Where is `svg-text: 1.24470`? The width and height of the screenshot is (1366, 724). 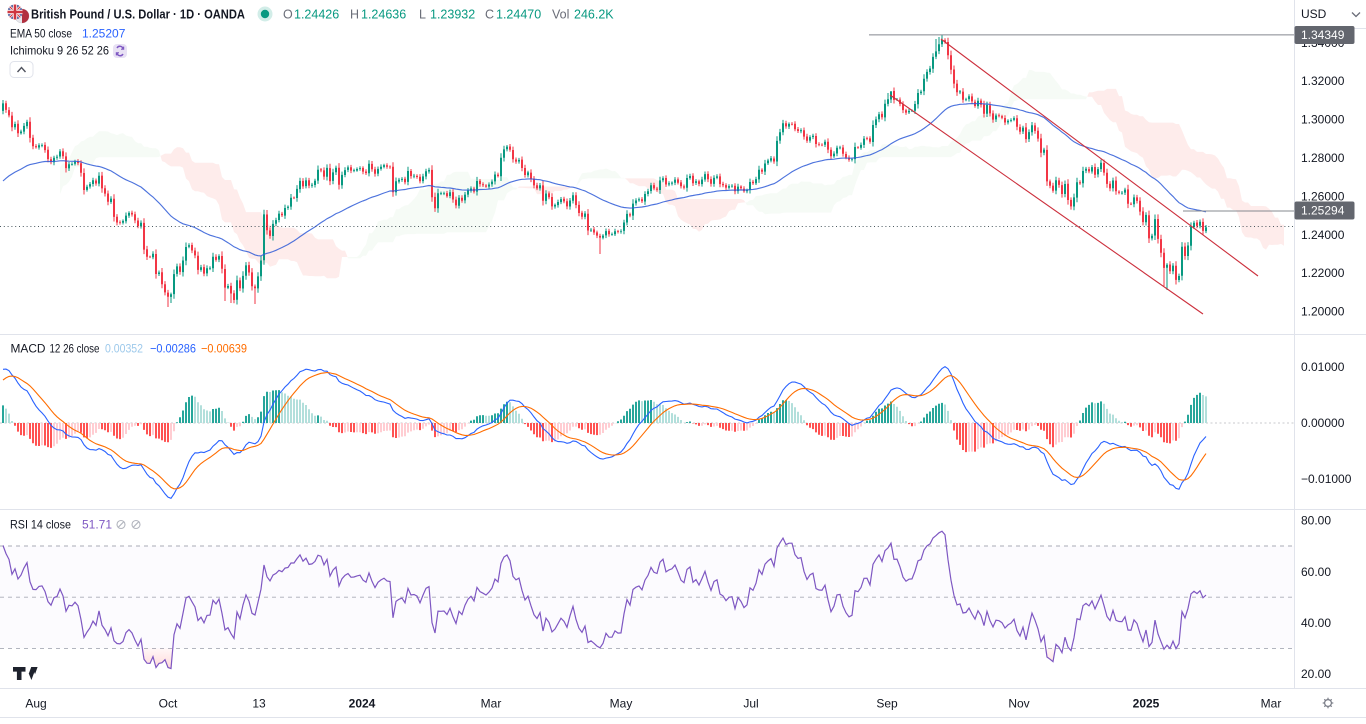 svg-text: 1.24470 is located at coordinates (518, 15).